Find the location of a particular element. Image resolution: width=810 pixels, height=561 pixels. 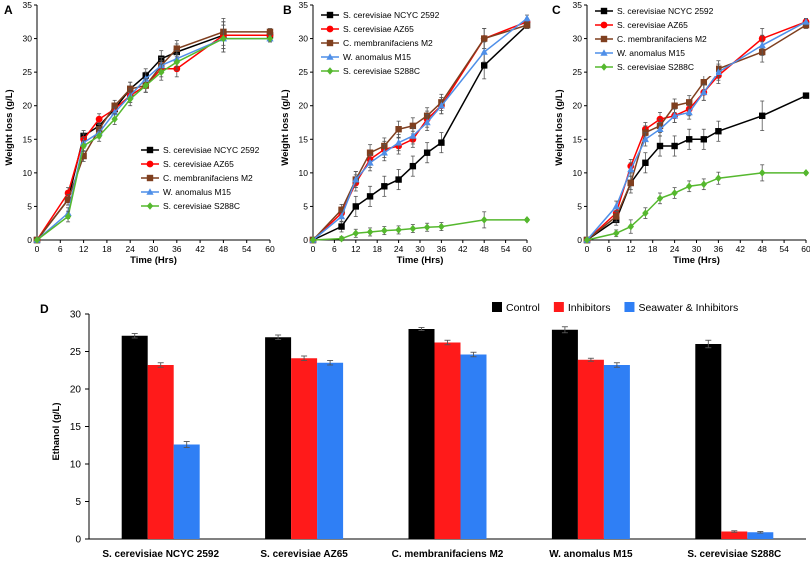

x-tick-label: 12 is located at coordinates (356, 249).